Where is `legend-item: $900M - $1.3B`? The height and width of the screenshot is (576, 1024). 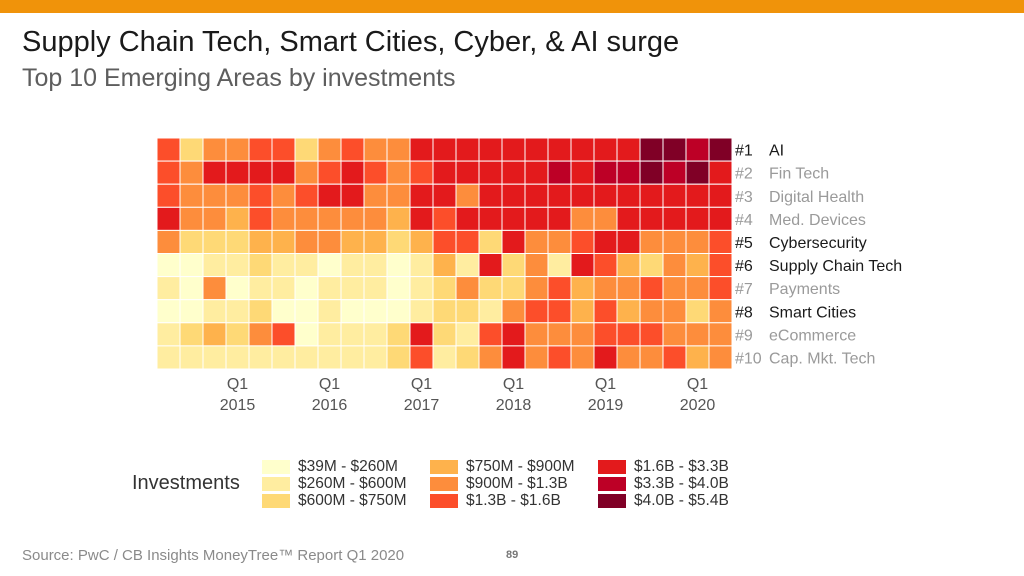 legend-item: $900M - $1.3B is located at coordinates (499, 484).